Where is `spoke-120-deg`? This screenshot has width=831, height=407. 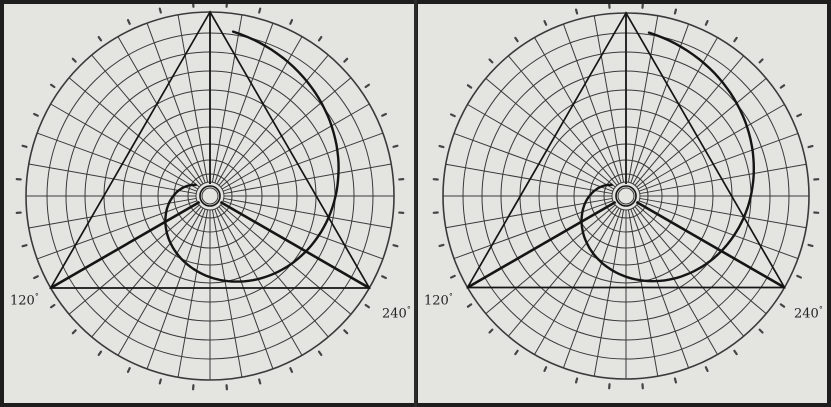
spoke-120-deg is located at coordinates (541, 244).